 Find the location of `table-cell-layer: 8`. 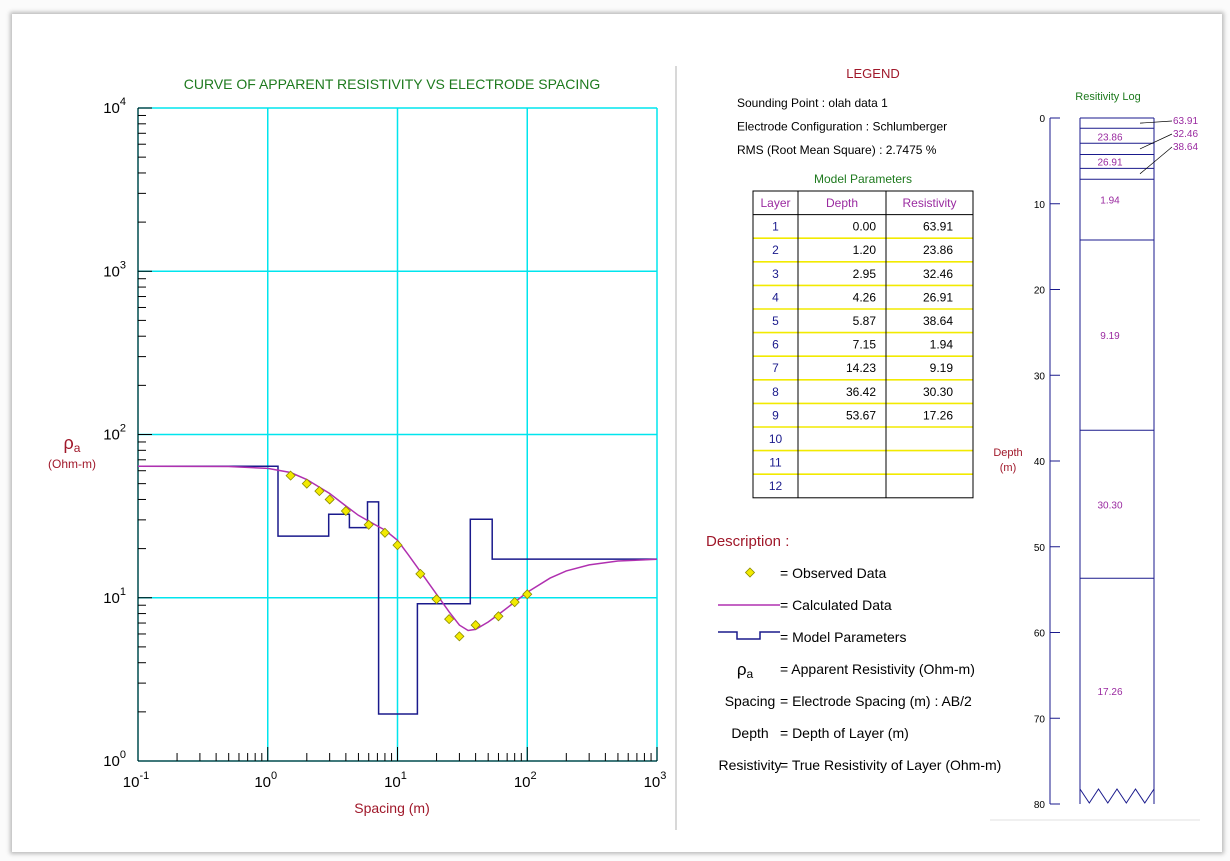

table-cell-layer: 8 is located at coordinates (775, 392).